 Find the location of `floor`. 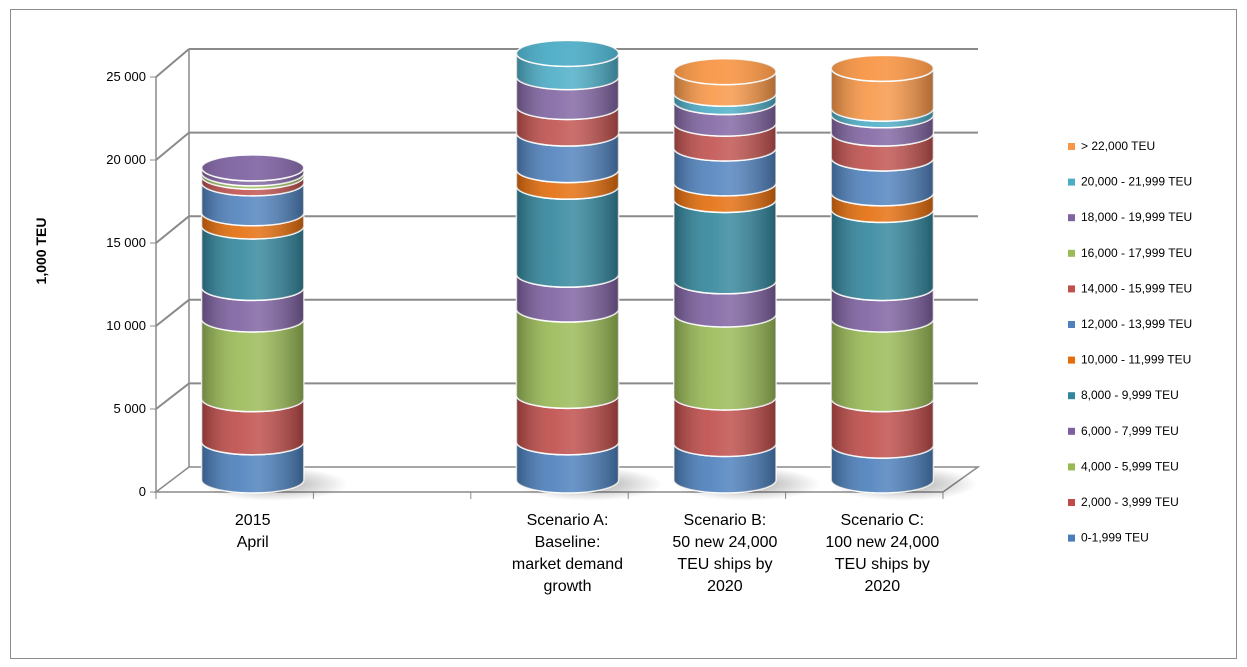

floor is located at coordinates (567, 479).